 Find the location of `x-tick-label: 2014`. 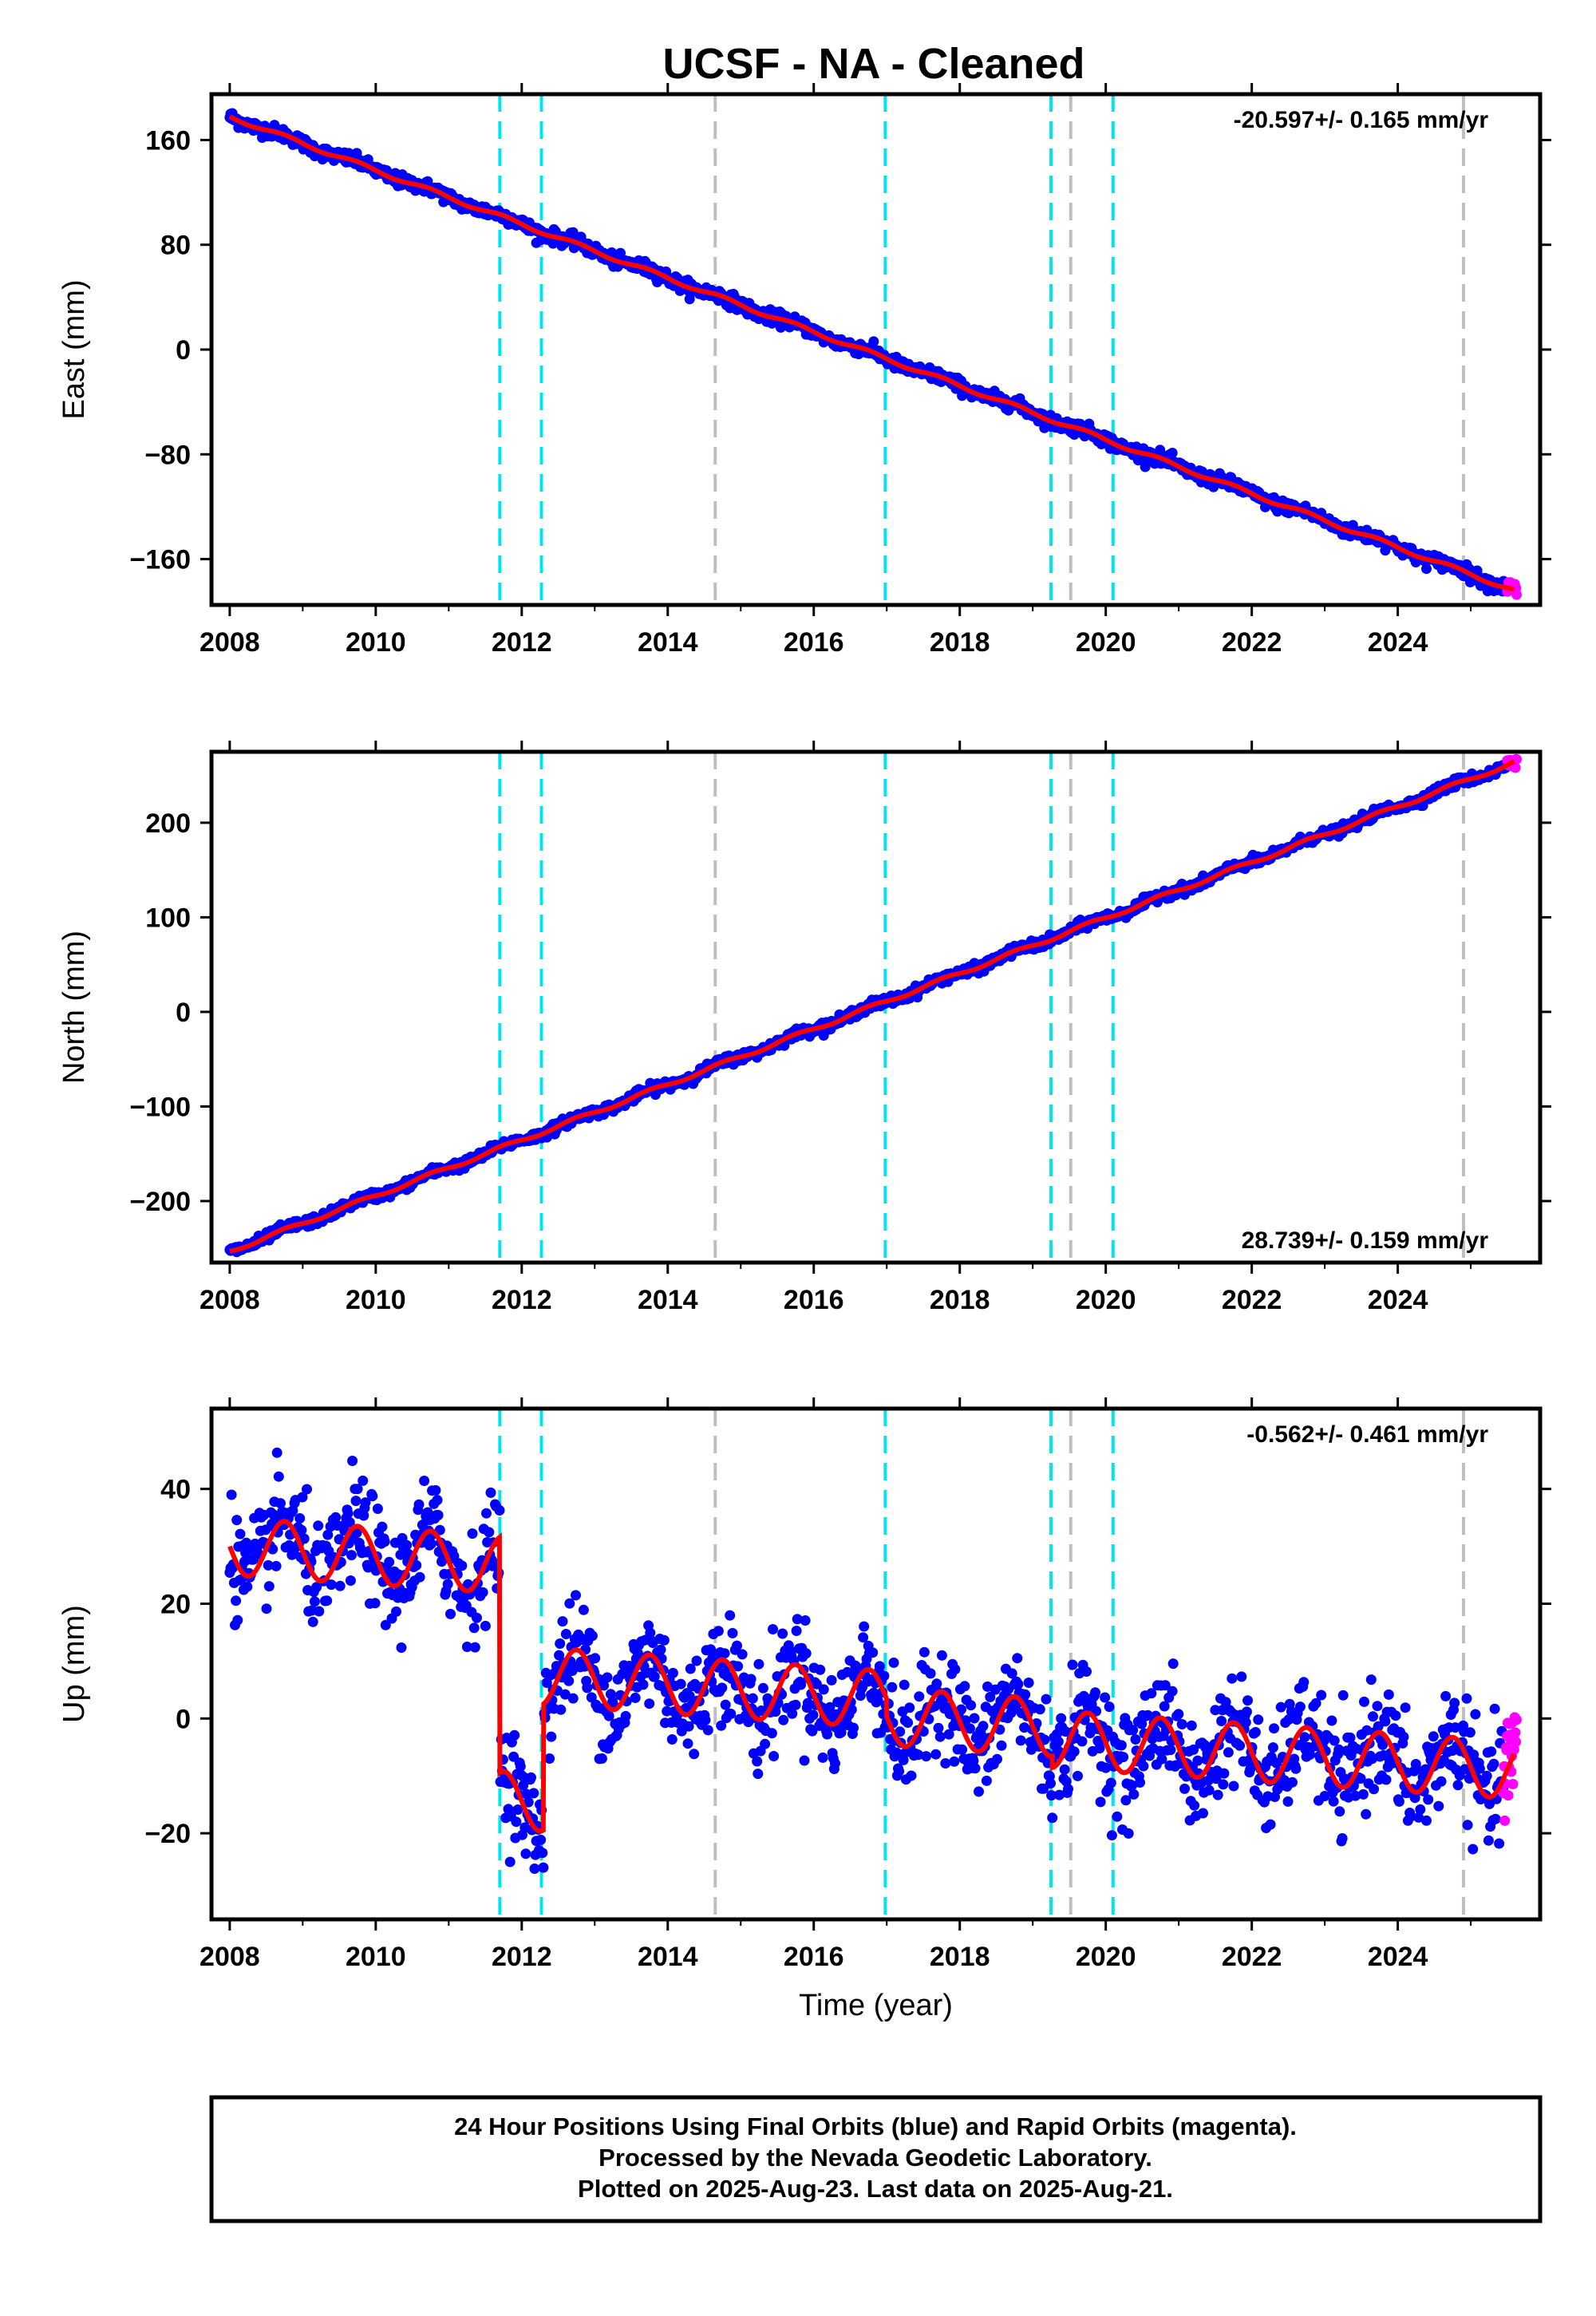

x-tick-label: 2014 is located at coordinates (668, 1957).